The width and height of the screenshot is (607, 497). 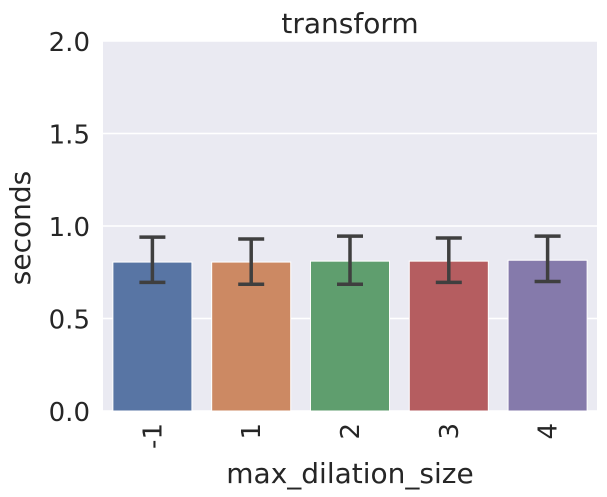 What do you see at coordinates (20, 228) in the screenshot?
I see `y-axis-label: seconds` at bounding box center [20, 228].